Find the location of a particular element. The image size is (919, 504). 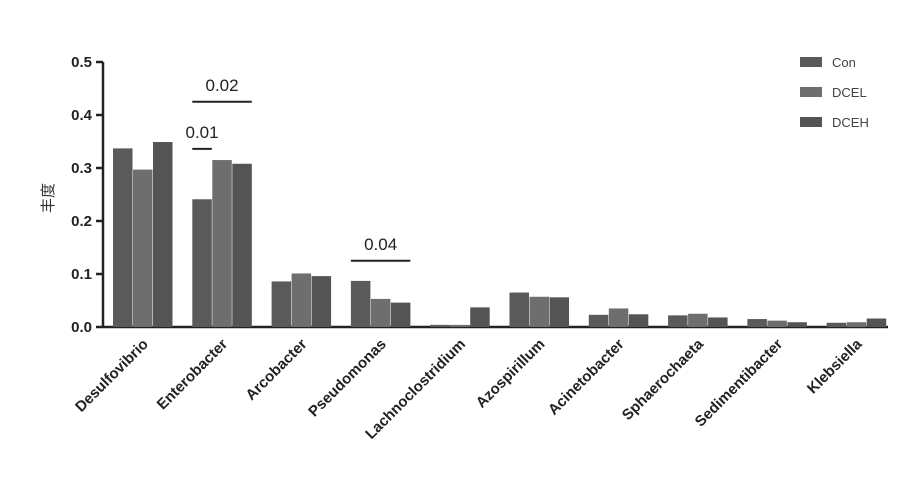

significance-p-value: 0.01 is located at coordinates (202, 132).